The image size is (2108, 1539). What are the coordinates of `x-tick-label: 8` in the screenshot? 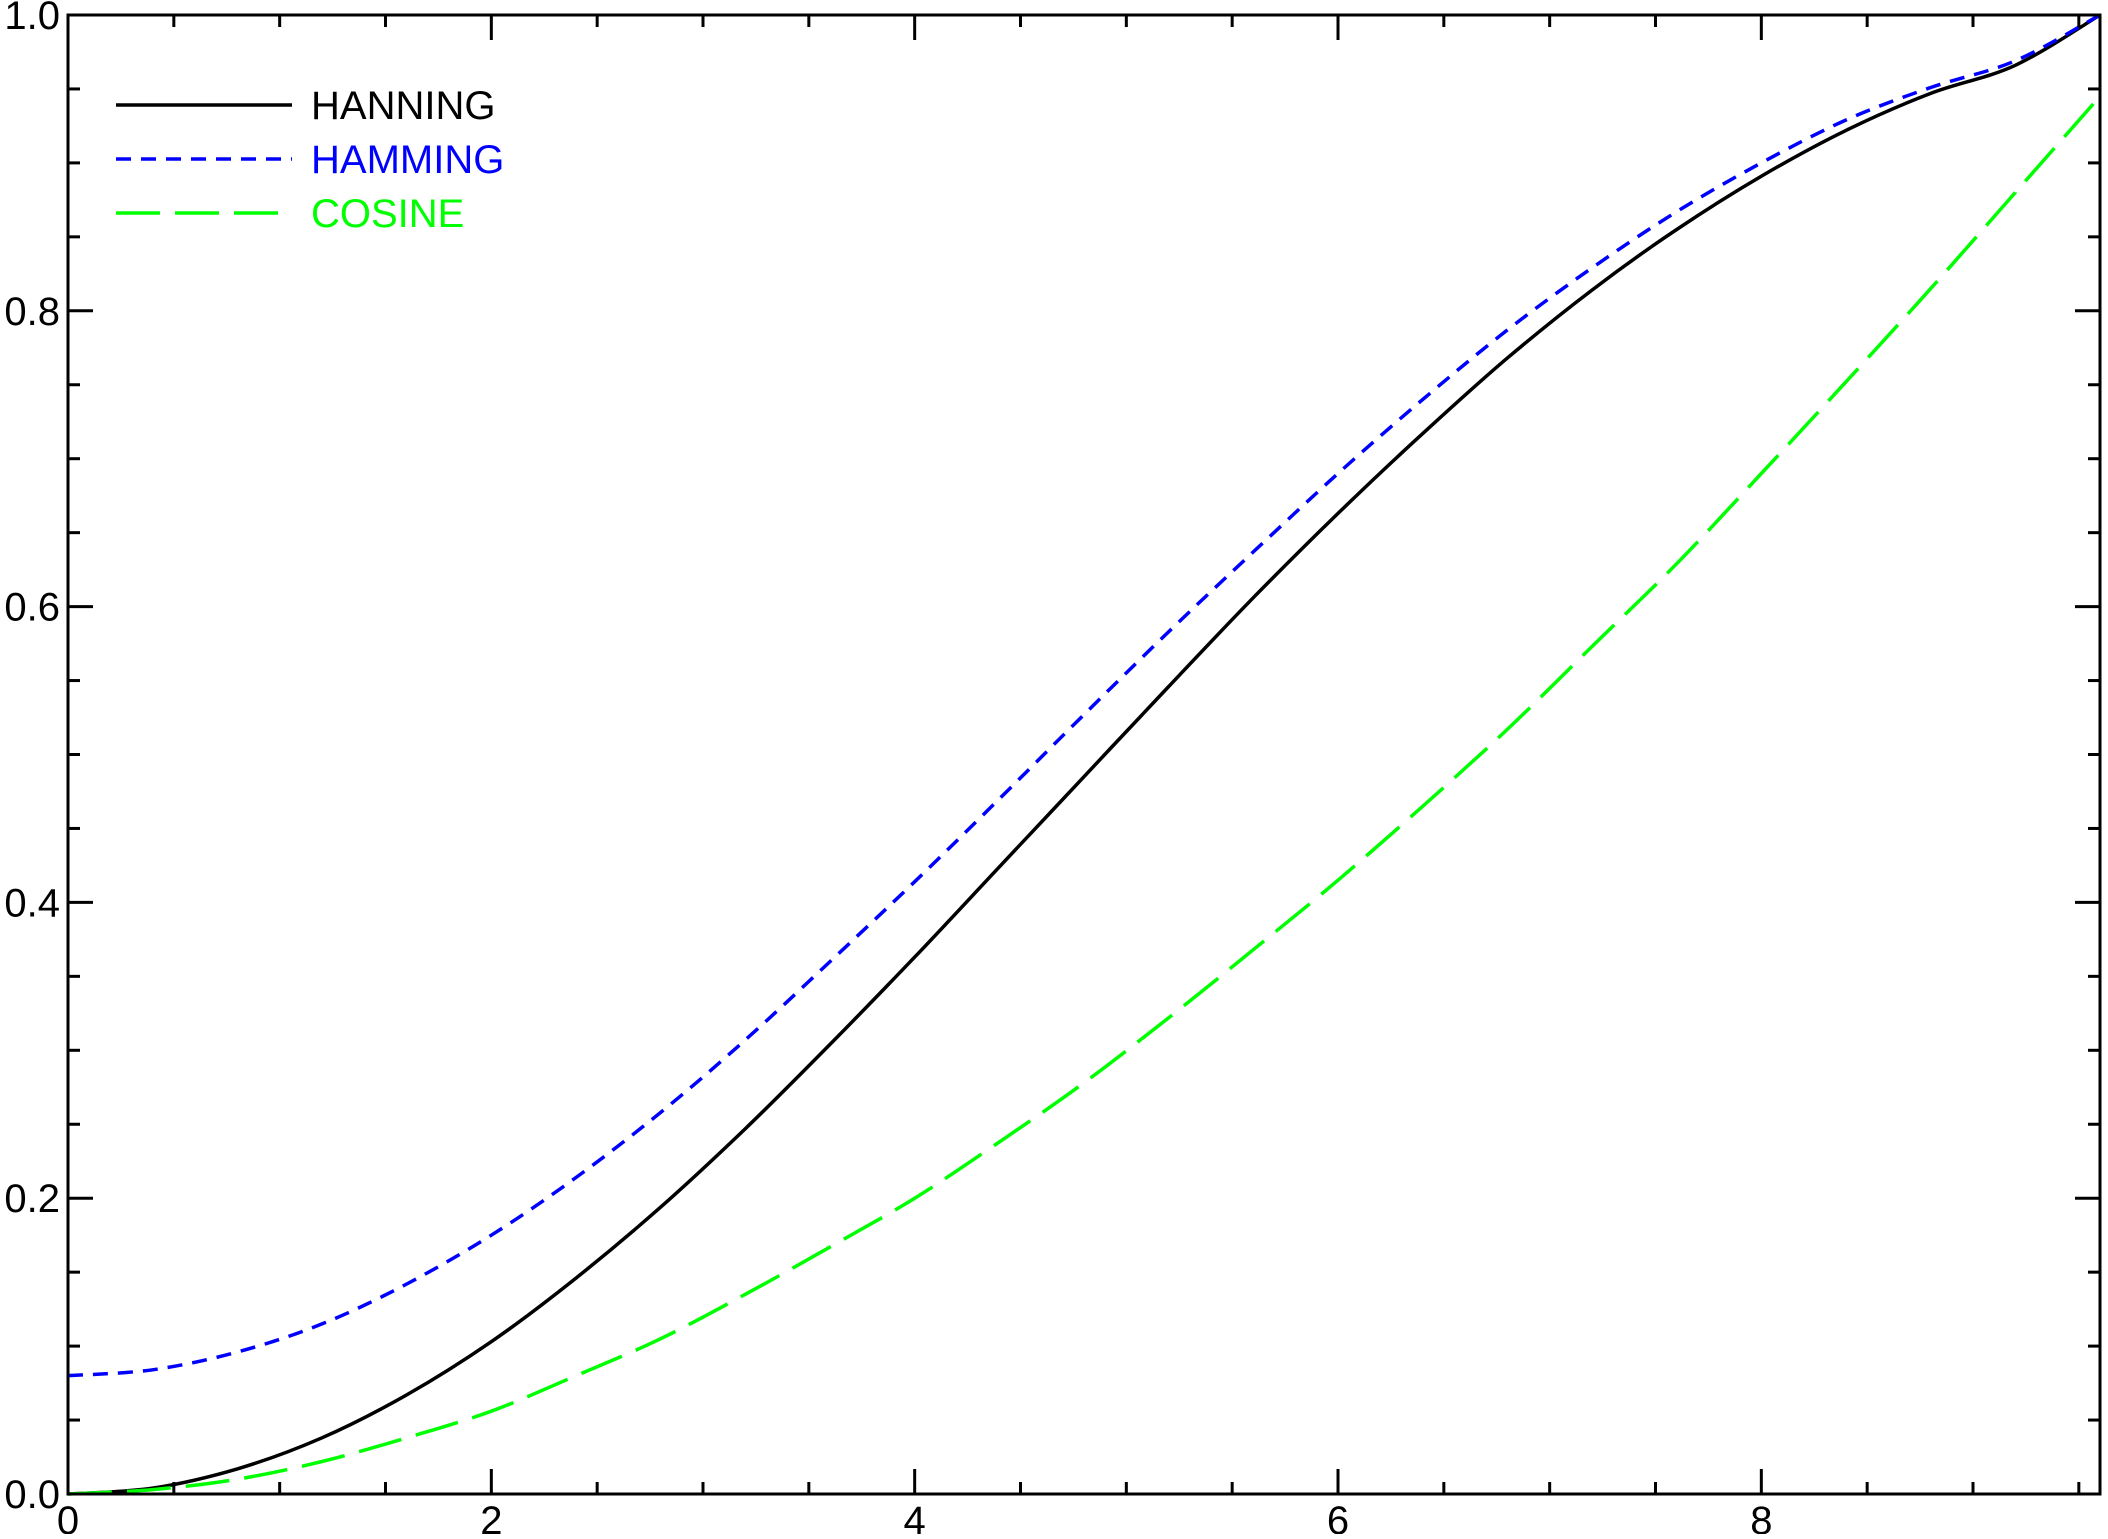 It's located at (1761, 1516).